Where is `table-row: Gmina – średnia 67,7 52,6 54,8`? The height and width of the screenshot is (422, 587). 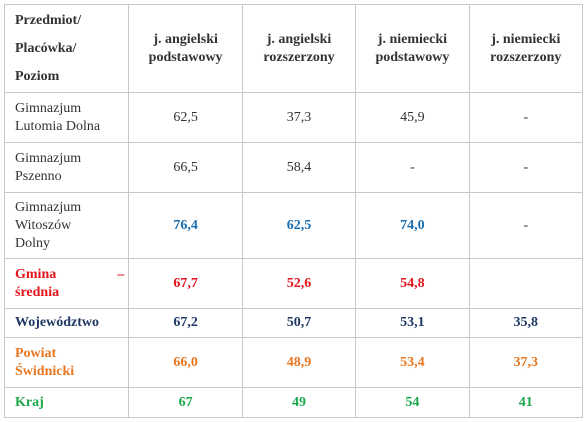 table-row: Gmina – średnia 67,7 52,6 54,8 is located at coordinates (293, 283).